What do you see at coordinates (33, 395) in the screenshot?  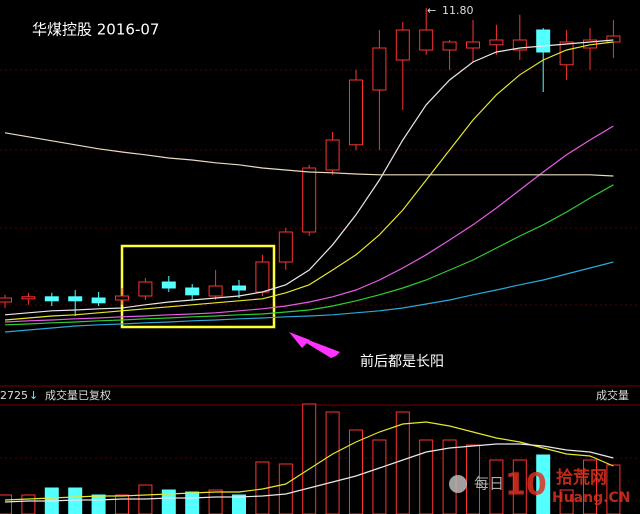 I see `down-arrow: ↓` at bounding box center [33, 395].